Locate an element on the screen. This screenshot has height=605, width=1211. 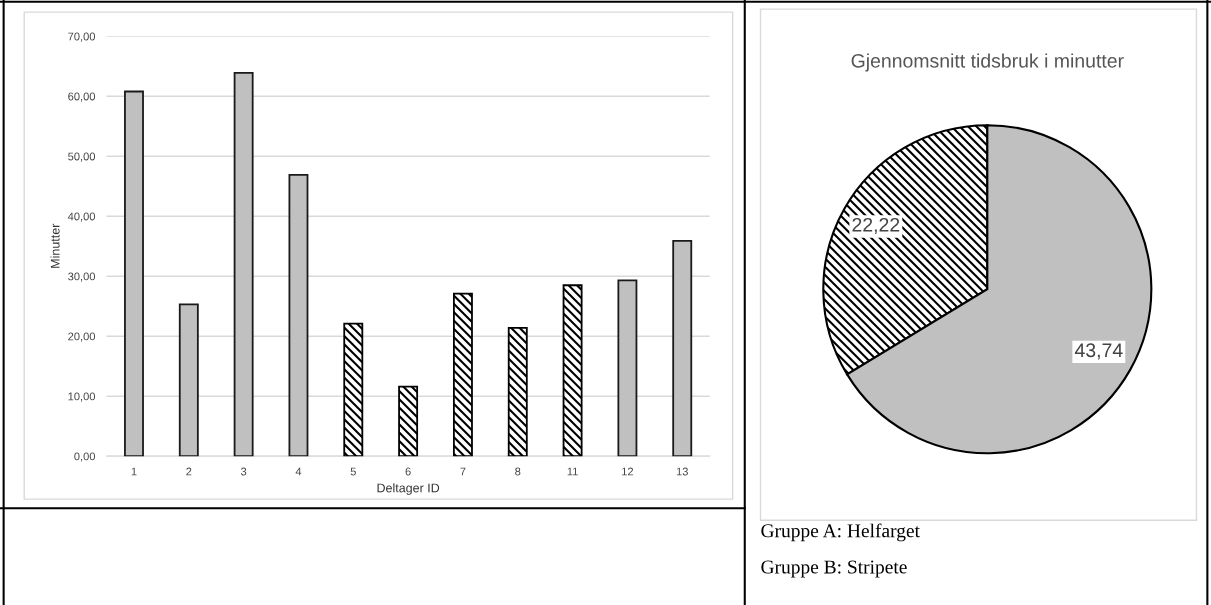
x-tick-label: 7 is located at coordinates (463, 471).